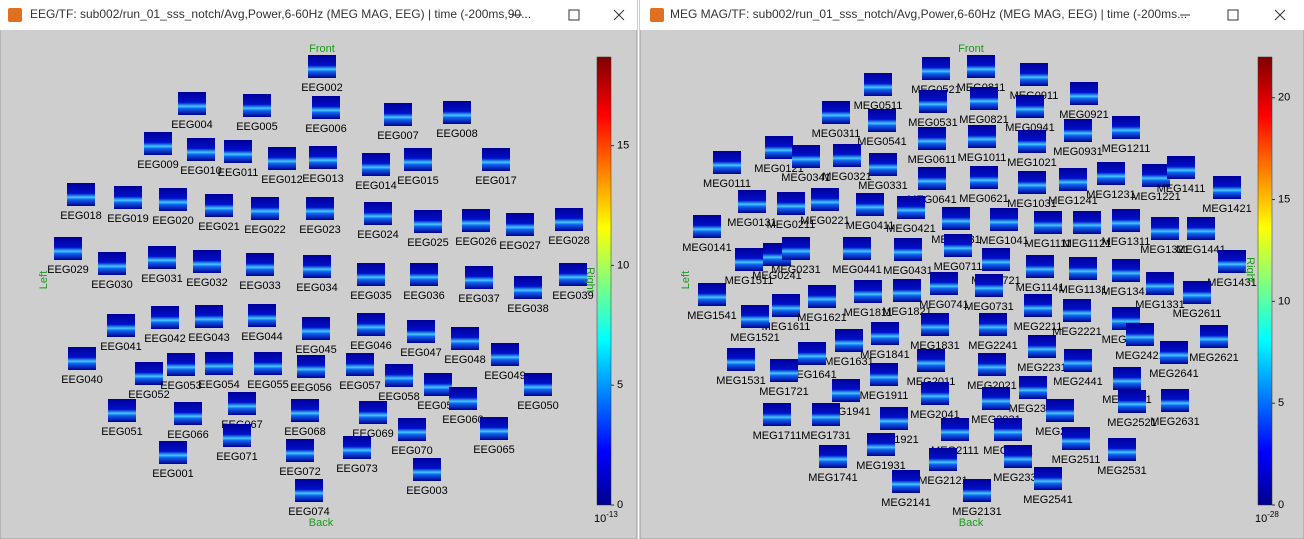 This screenshot has width=1304, height=539. I want to click on sensor-plot: EEG045, so click(316, 336).